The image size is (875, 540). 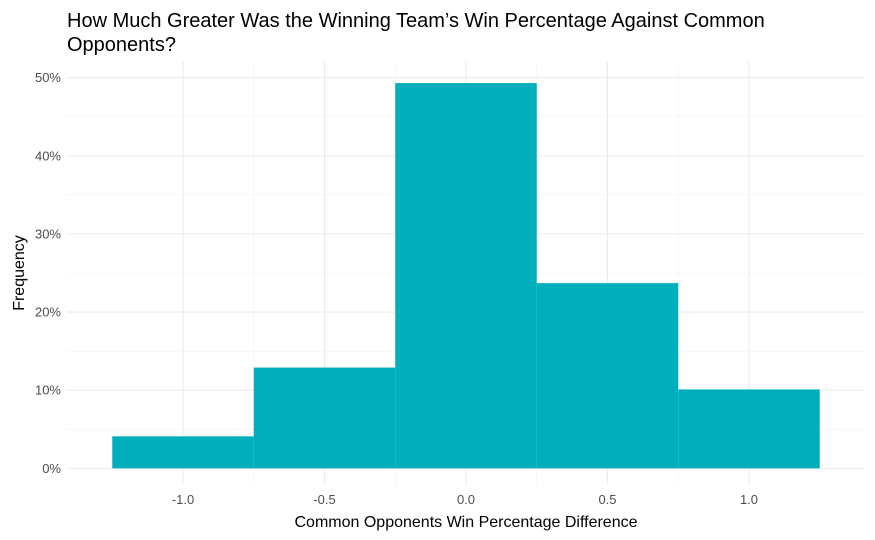 I want to click on x-axis-ticks: -1.0 -0.5 0.0 0.5 1.0, so click(x=465, y=499).